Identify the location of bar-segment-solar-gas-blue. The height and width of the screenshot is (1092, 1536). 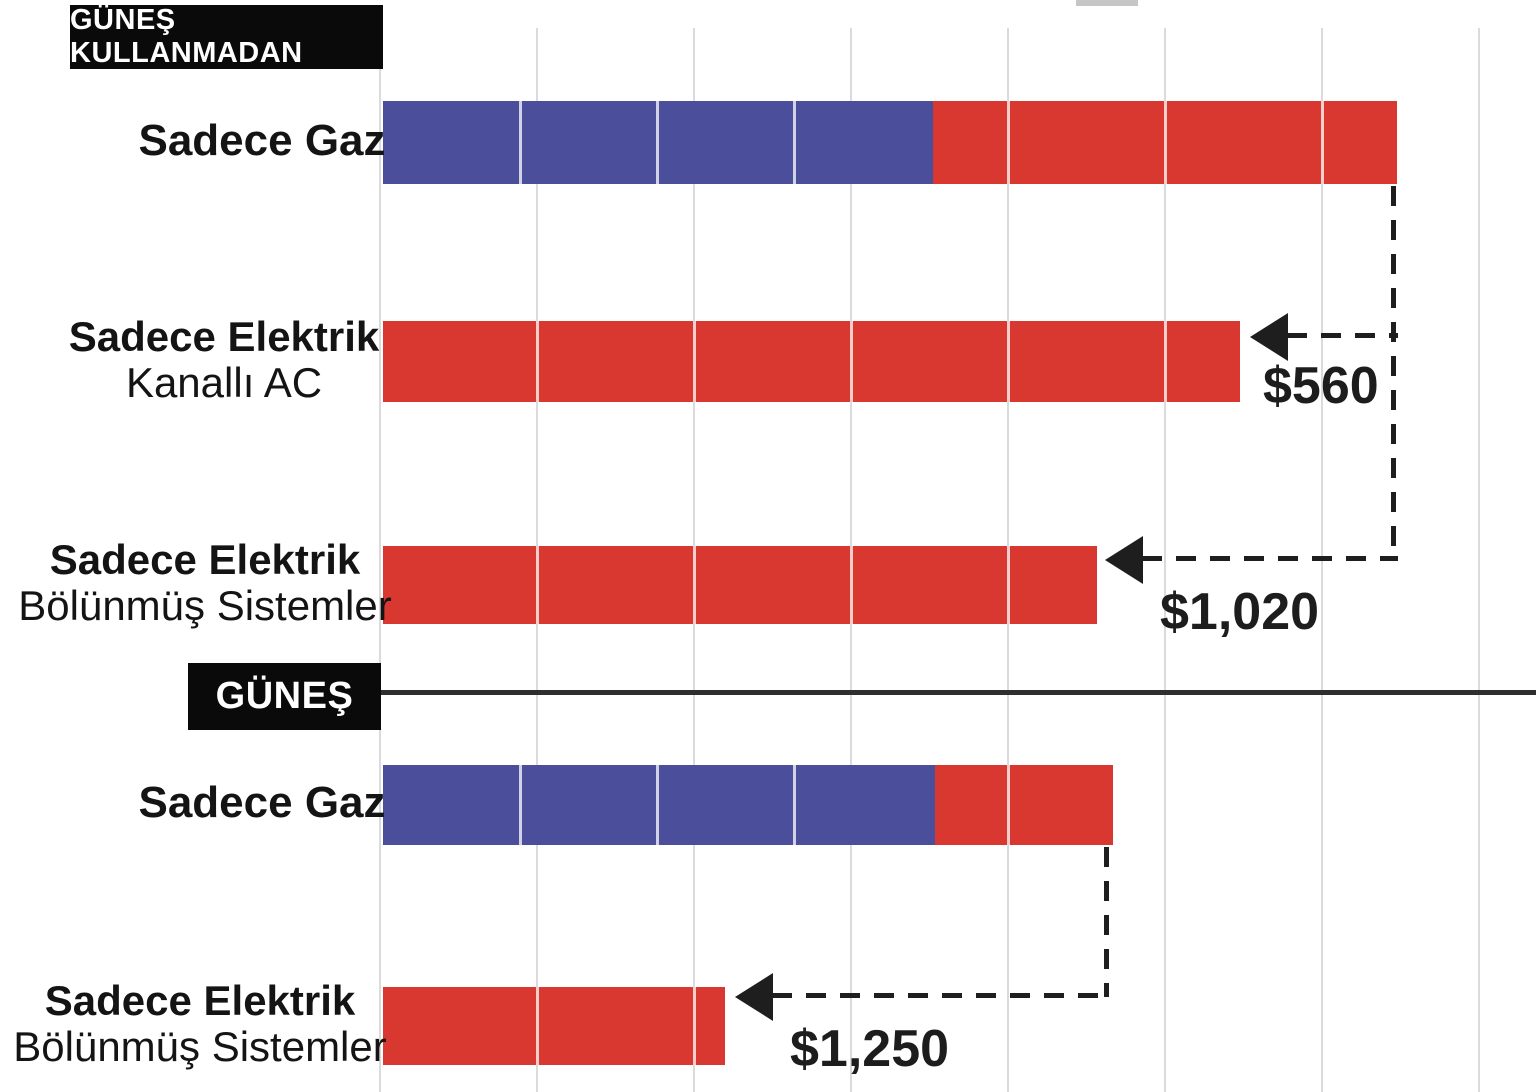
(659, 805).